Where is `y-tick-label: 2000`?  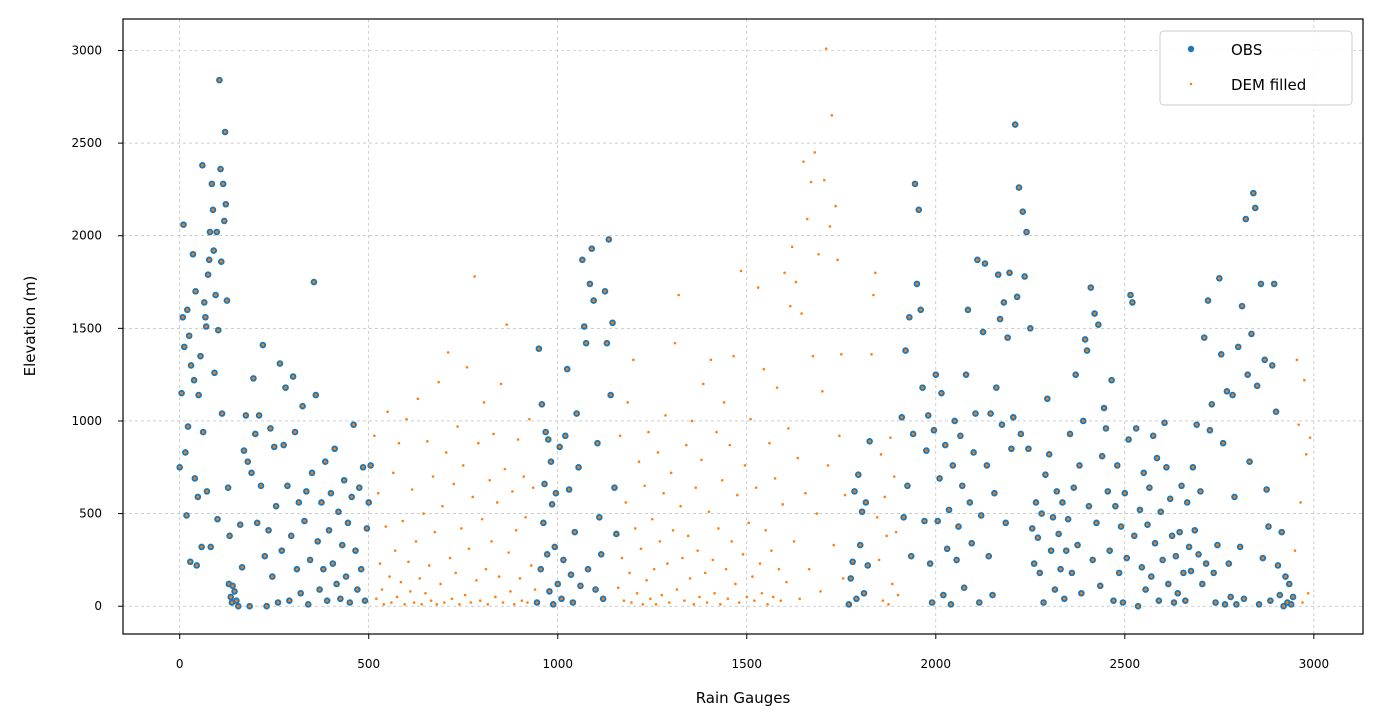
y-tick-label: 2000 is located at coordinates (86, 236).